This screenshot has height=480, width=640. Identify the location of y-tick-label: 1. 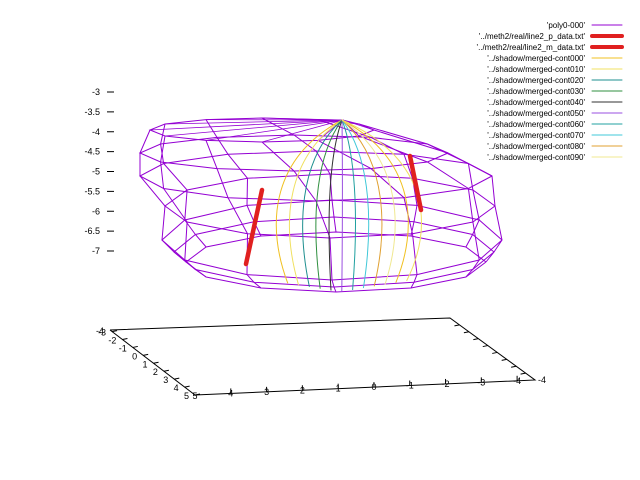
(145, 364).